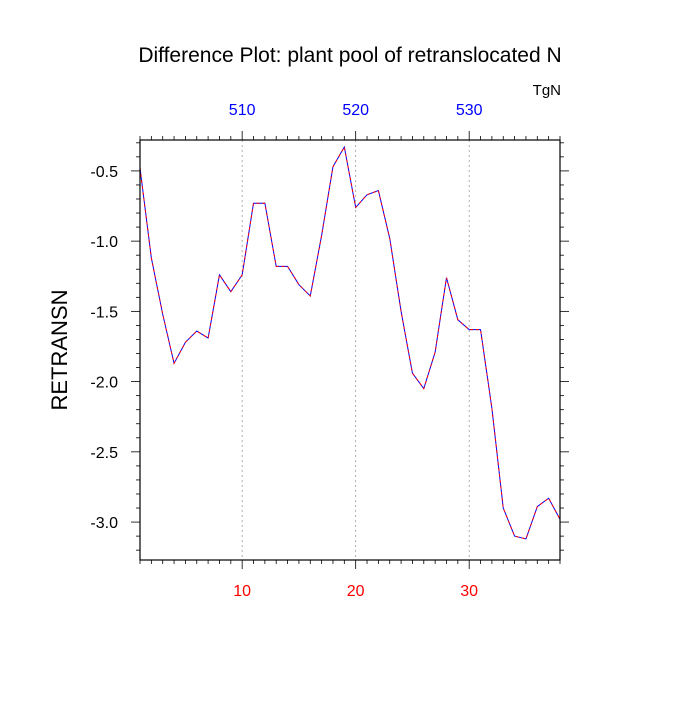 Image resolution: width=700 pixels, height=705 pixels. What do you see at coordinates (104, 172) in the screenshot?
I see `y-tick-label: -0.5` at bounding box center [104, 172].